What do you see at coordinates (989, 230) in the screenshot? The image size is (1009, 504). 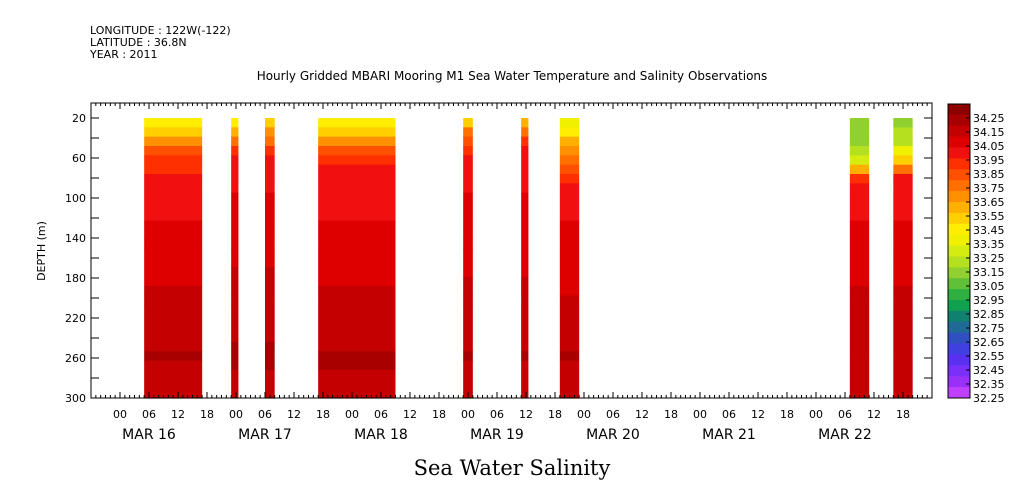 I see `colorbar-label: 33.45` at bounding box center [989, 230].